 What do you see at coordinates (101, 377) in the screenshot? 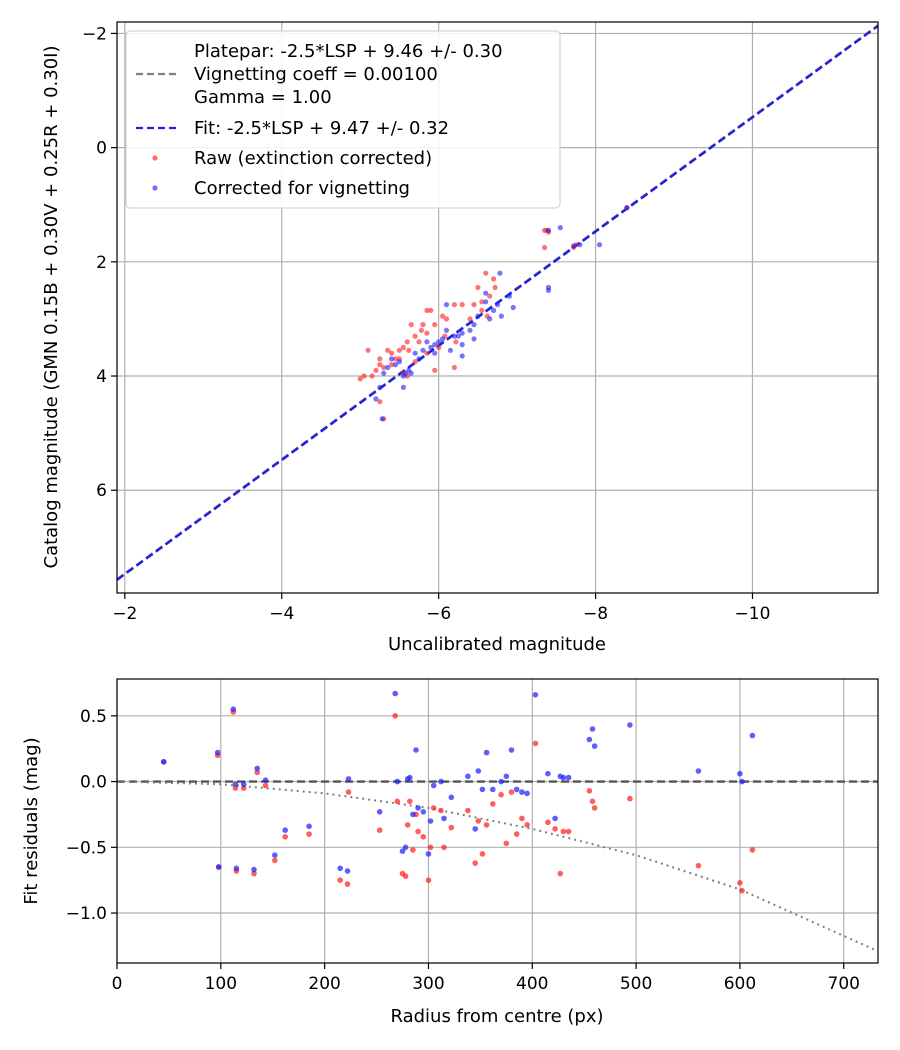
I see `top-y-tick-label: 4` at bounding box center [101, 377].